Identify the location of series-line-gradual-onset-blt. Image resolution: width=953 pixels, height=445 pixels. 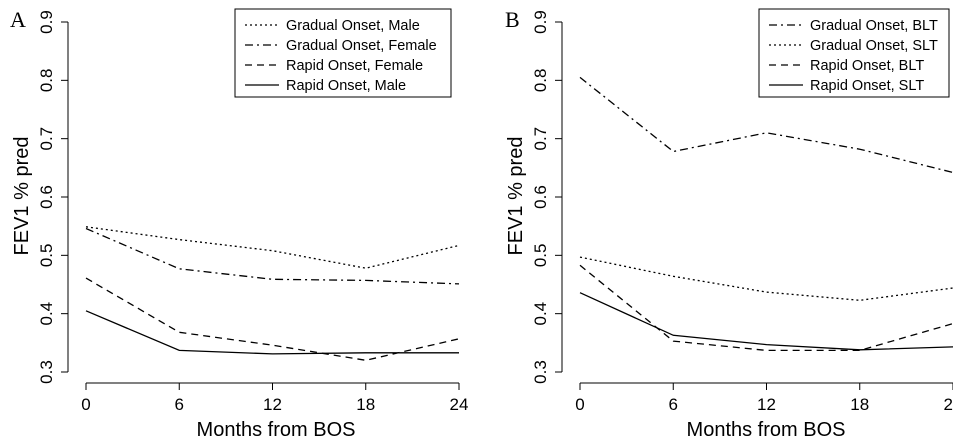
(766, 125).